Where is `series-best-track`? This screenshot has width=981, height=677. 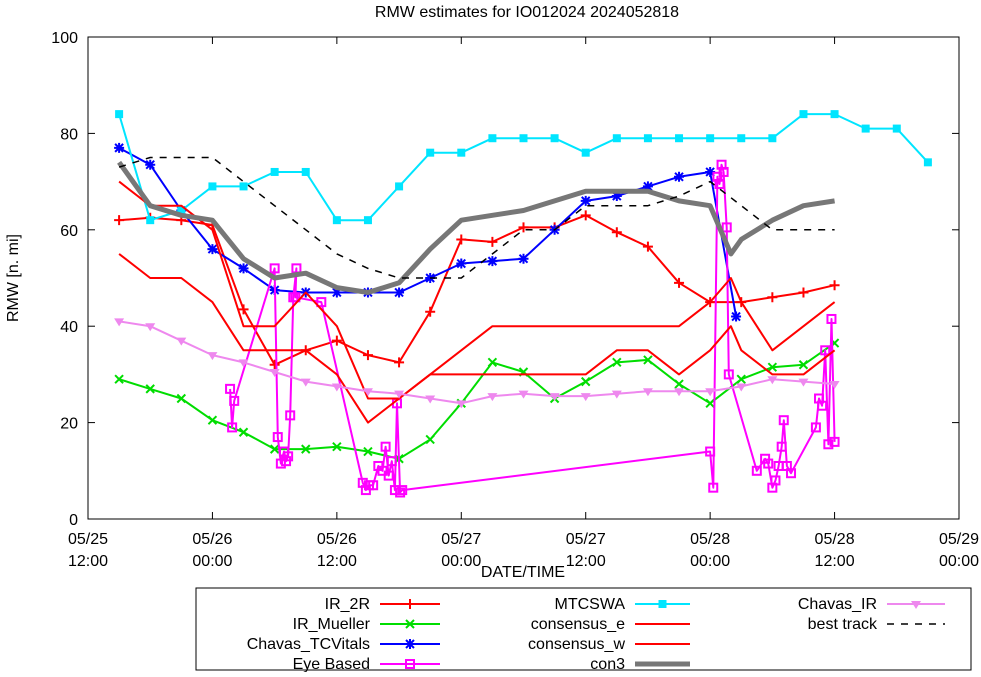
series-best-track is located at coordinates (476, 217).